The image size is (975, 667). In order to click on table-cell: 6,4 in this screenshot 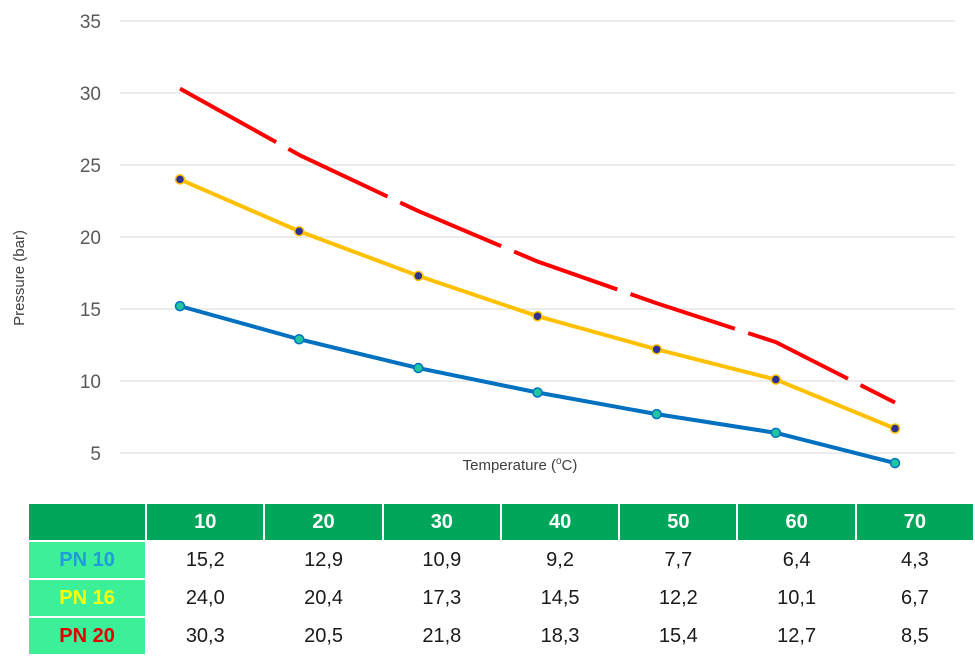, I will do `click(796, 560)`.